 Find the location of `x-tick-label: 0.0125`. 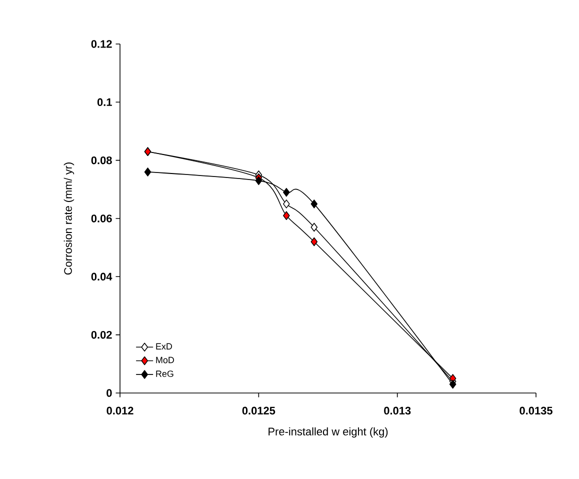

x-tick-label: 0.0125 is located at coordinates (259, 410).